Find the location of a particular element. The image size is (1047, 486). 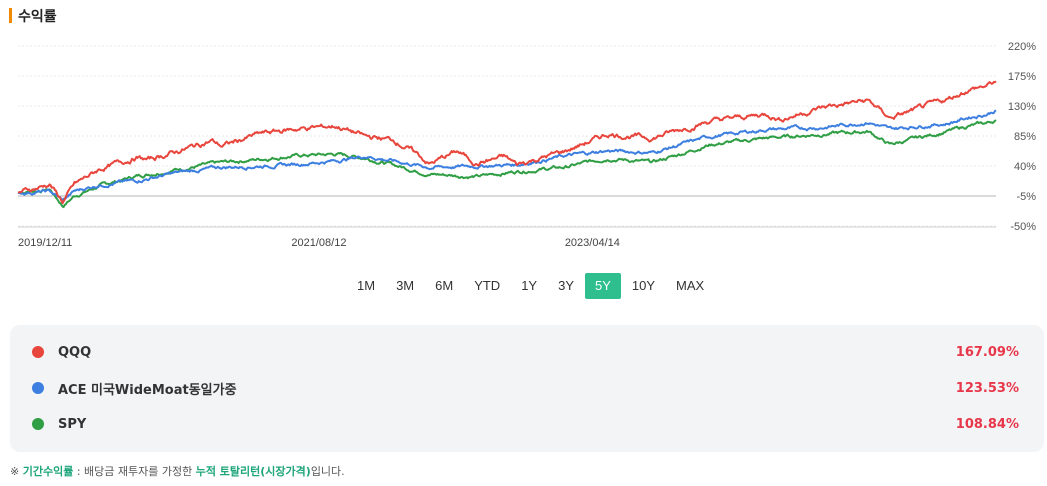

range-selector: 1M 3M 6M YTD 1Y 3Y 5Y 10Y MAX is located at coordinates (531, 286).